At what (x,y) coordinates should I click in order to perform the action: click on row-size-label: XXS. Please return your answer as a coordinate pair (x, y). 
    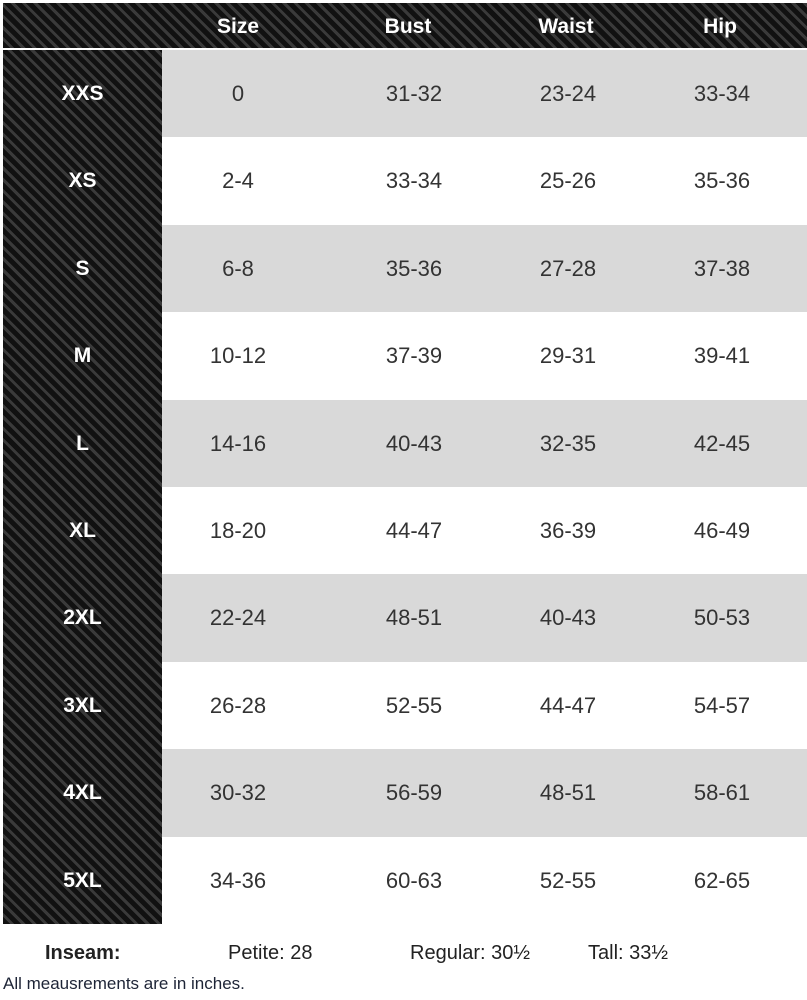
    Looking at the image, I should click on (82, 93).